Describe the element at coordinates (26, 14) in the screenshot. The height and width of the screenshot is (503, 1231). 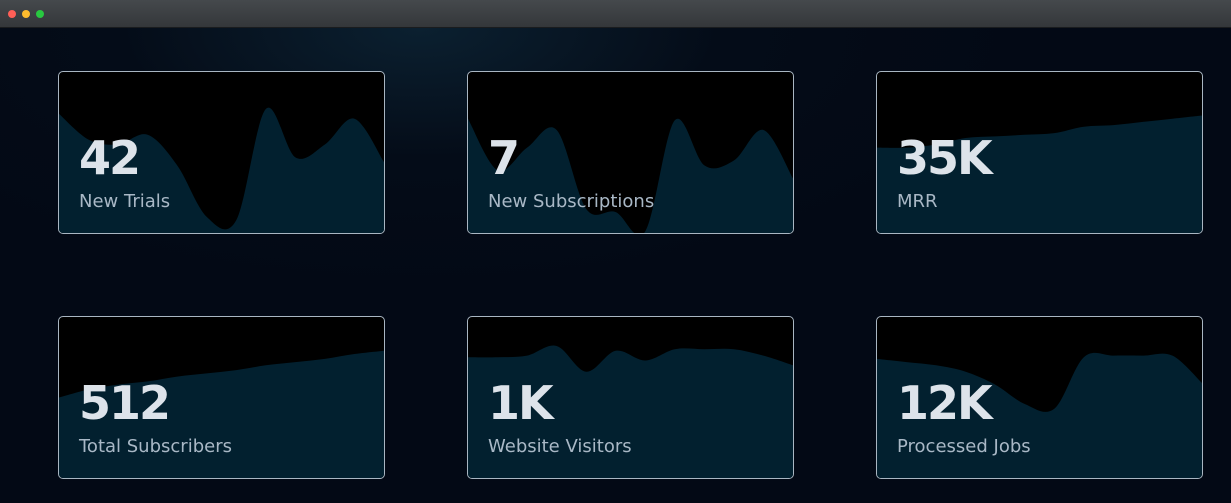
I see `minimize-window-button` at that location.